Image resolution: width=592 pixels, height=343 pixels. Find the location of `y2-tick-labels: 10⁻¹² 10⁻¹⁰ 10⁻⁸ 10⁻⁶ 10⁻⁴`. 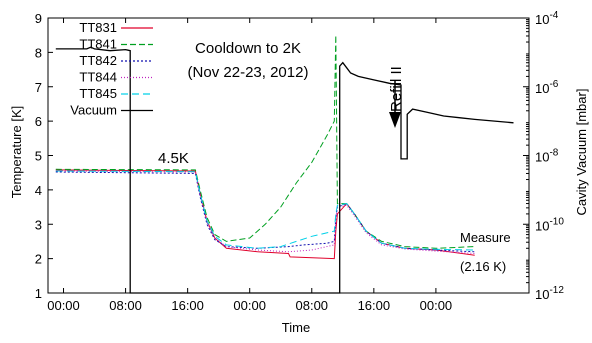

y2-tick-labels: 10⁻¹² 10⁻¹⁰ 10⁻⁸ 10⁻⁶ 10⁻⁴ is located at coordinates (549, 156).